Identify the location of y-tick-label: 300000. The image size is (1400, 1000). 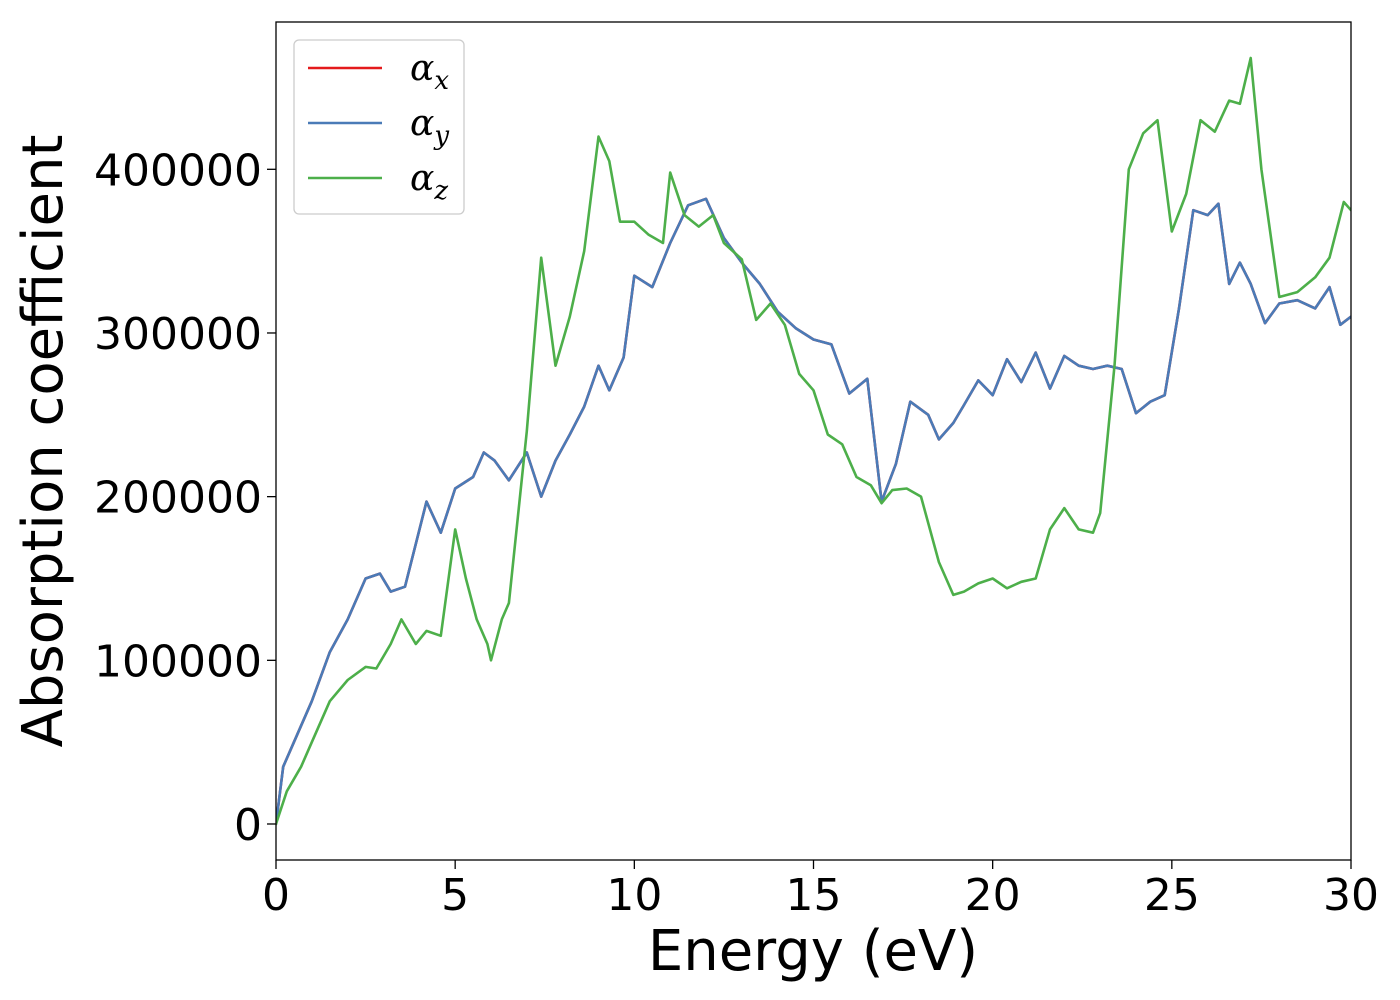
(178, 334).